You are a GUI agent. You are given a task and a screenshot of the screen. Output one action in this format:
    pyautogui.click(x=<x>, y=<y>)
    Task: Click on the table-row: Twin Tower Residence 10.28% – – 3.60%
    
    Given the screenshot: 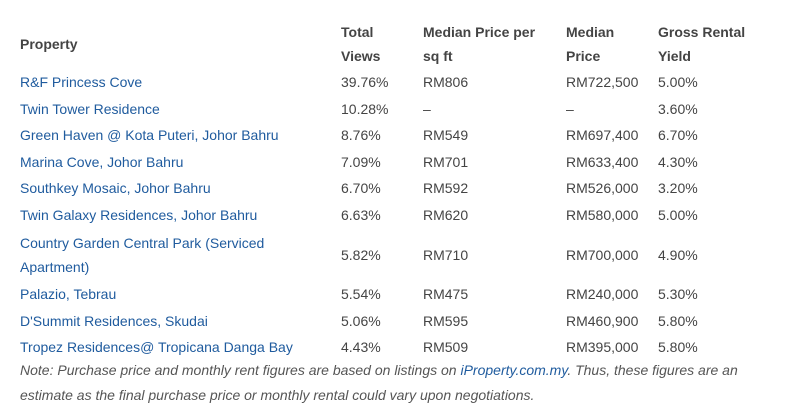 What is the action you would take?
    pyautogui.click(x=394, y=109)
    